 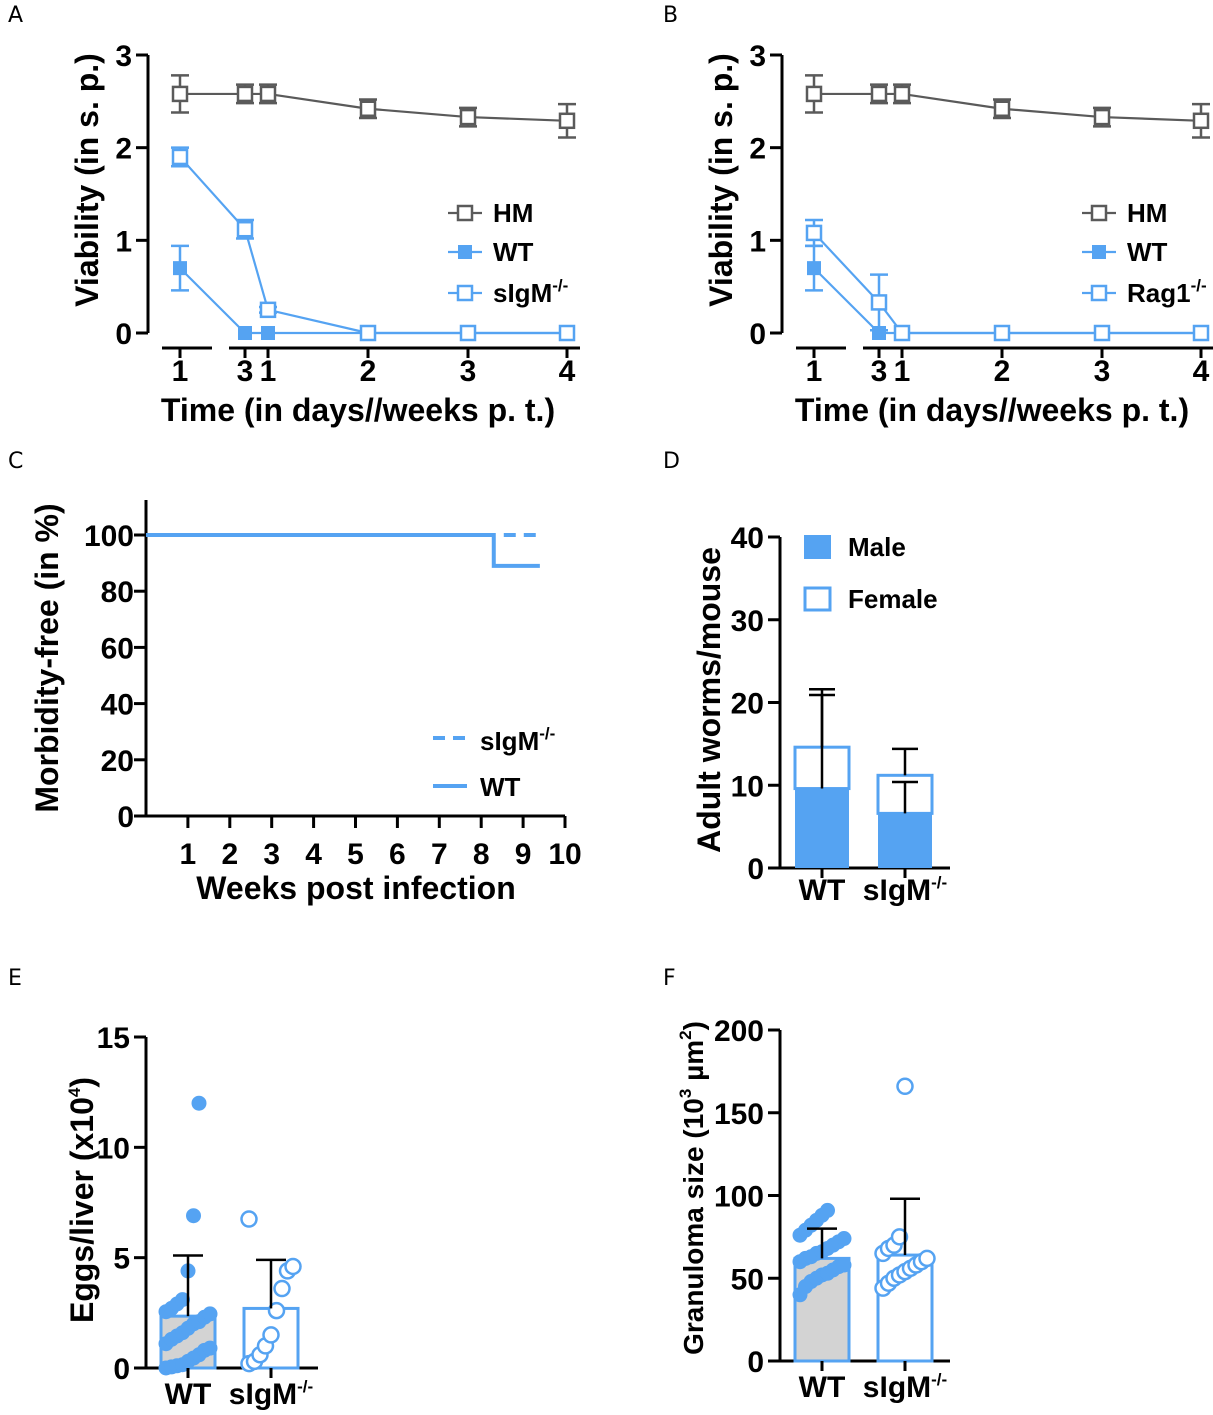 I want to click on panel-c-x-axis-label: Weeks post infection, so click(x=355, y=888).